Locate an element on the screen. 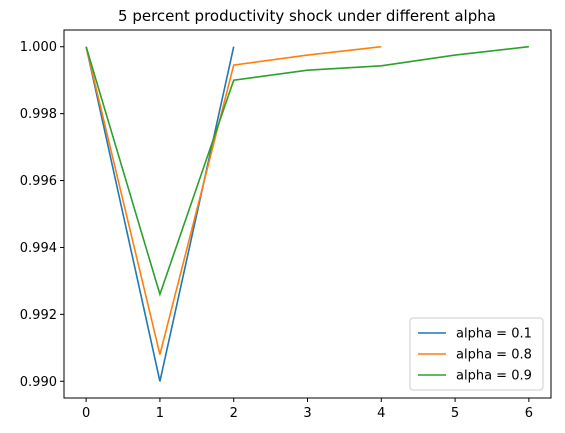 The image size is (565, 433). x-tick-label: 4 is located at coordinates (381, 413).